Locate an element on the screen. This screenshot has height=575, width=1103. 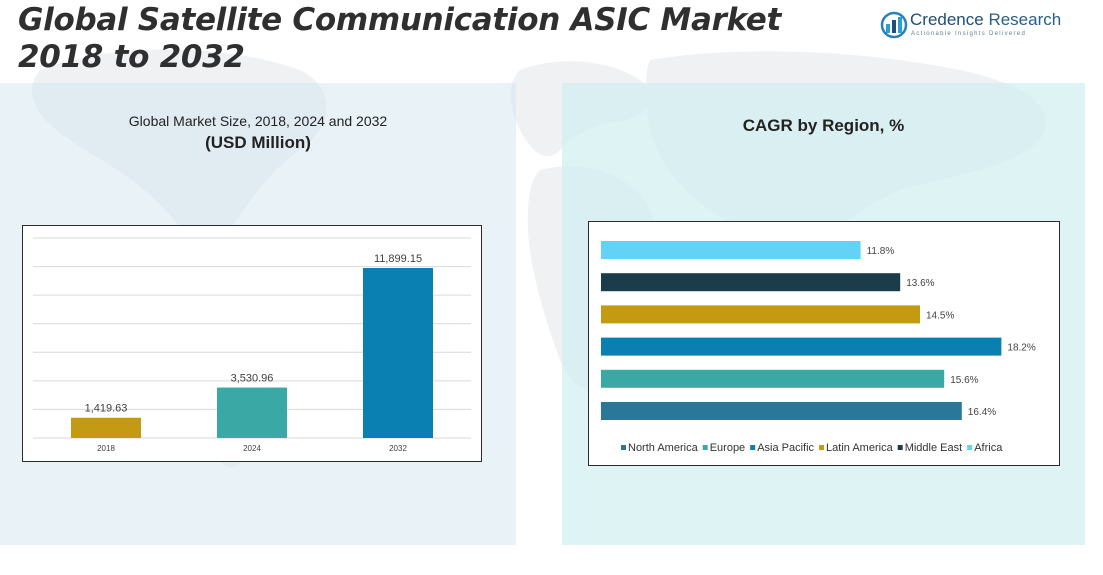
data-label-europe: 15.6% is located at coordinates (964, 380).